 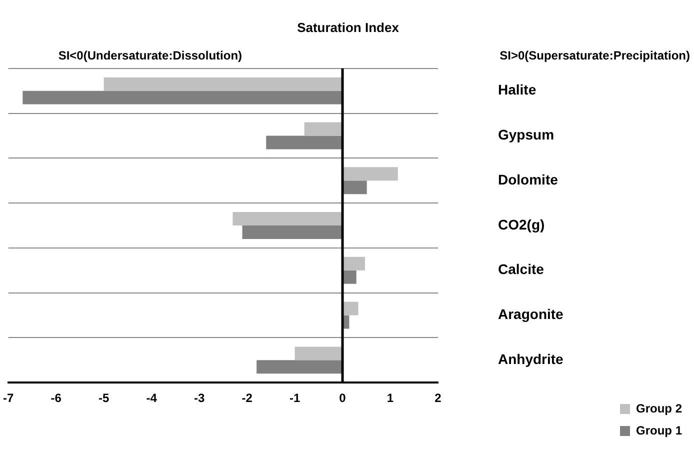 I want to click on x-tick-label: -7, so click(x=8, y=398).